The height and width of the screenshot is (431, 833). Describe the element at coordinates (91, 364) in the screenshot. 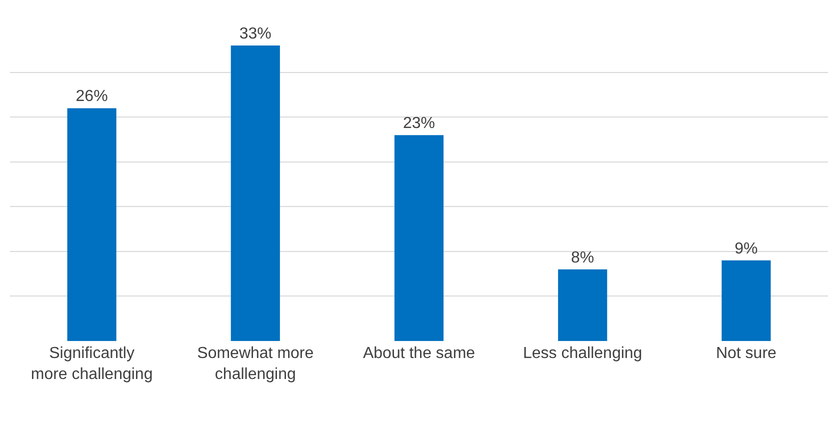

I see `x-tick-label: Significantly more challenging` at that location.